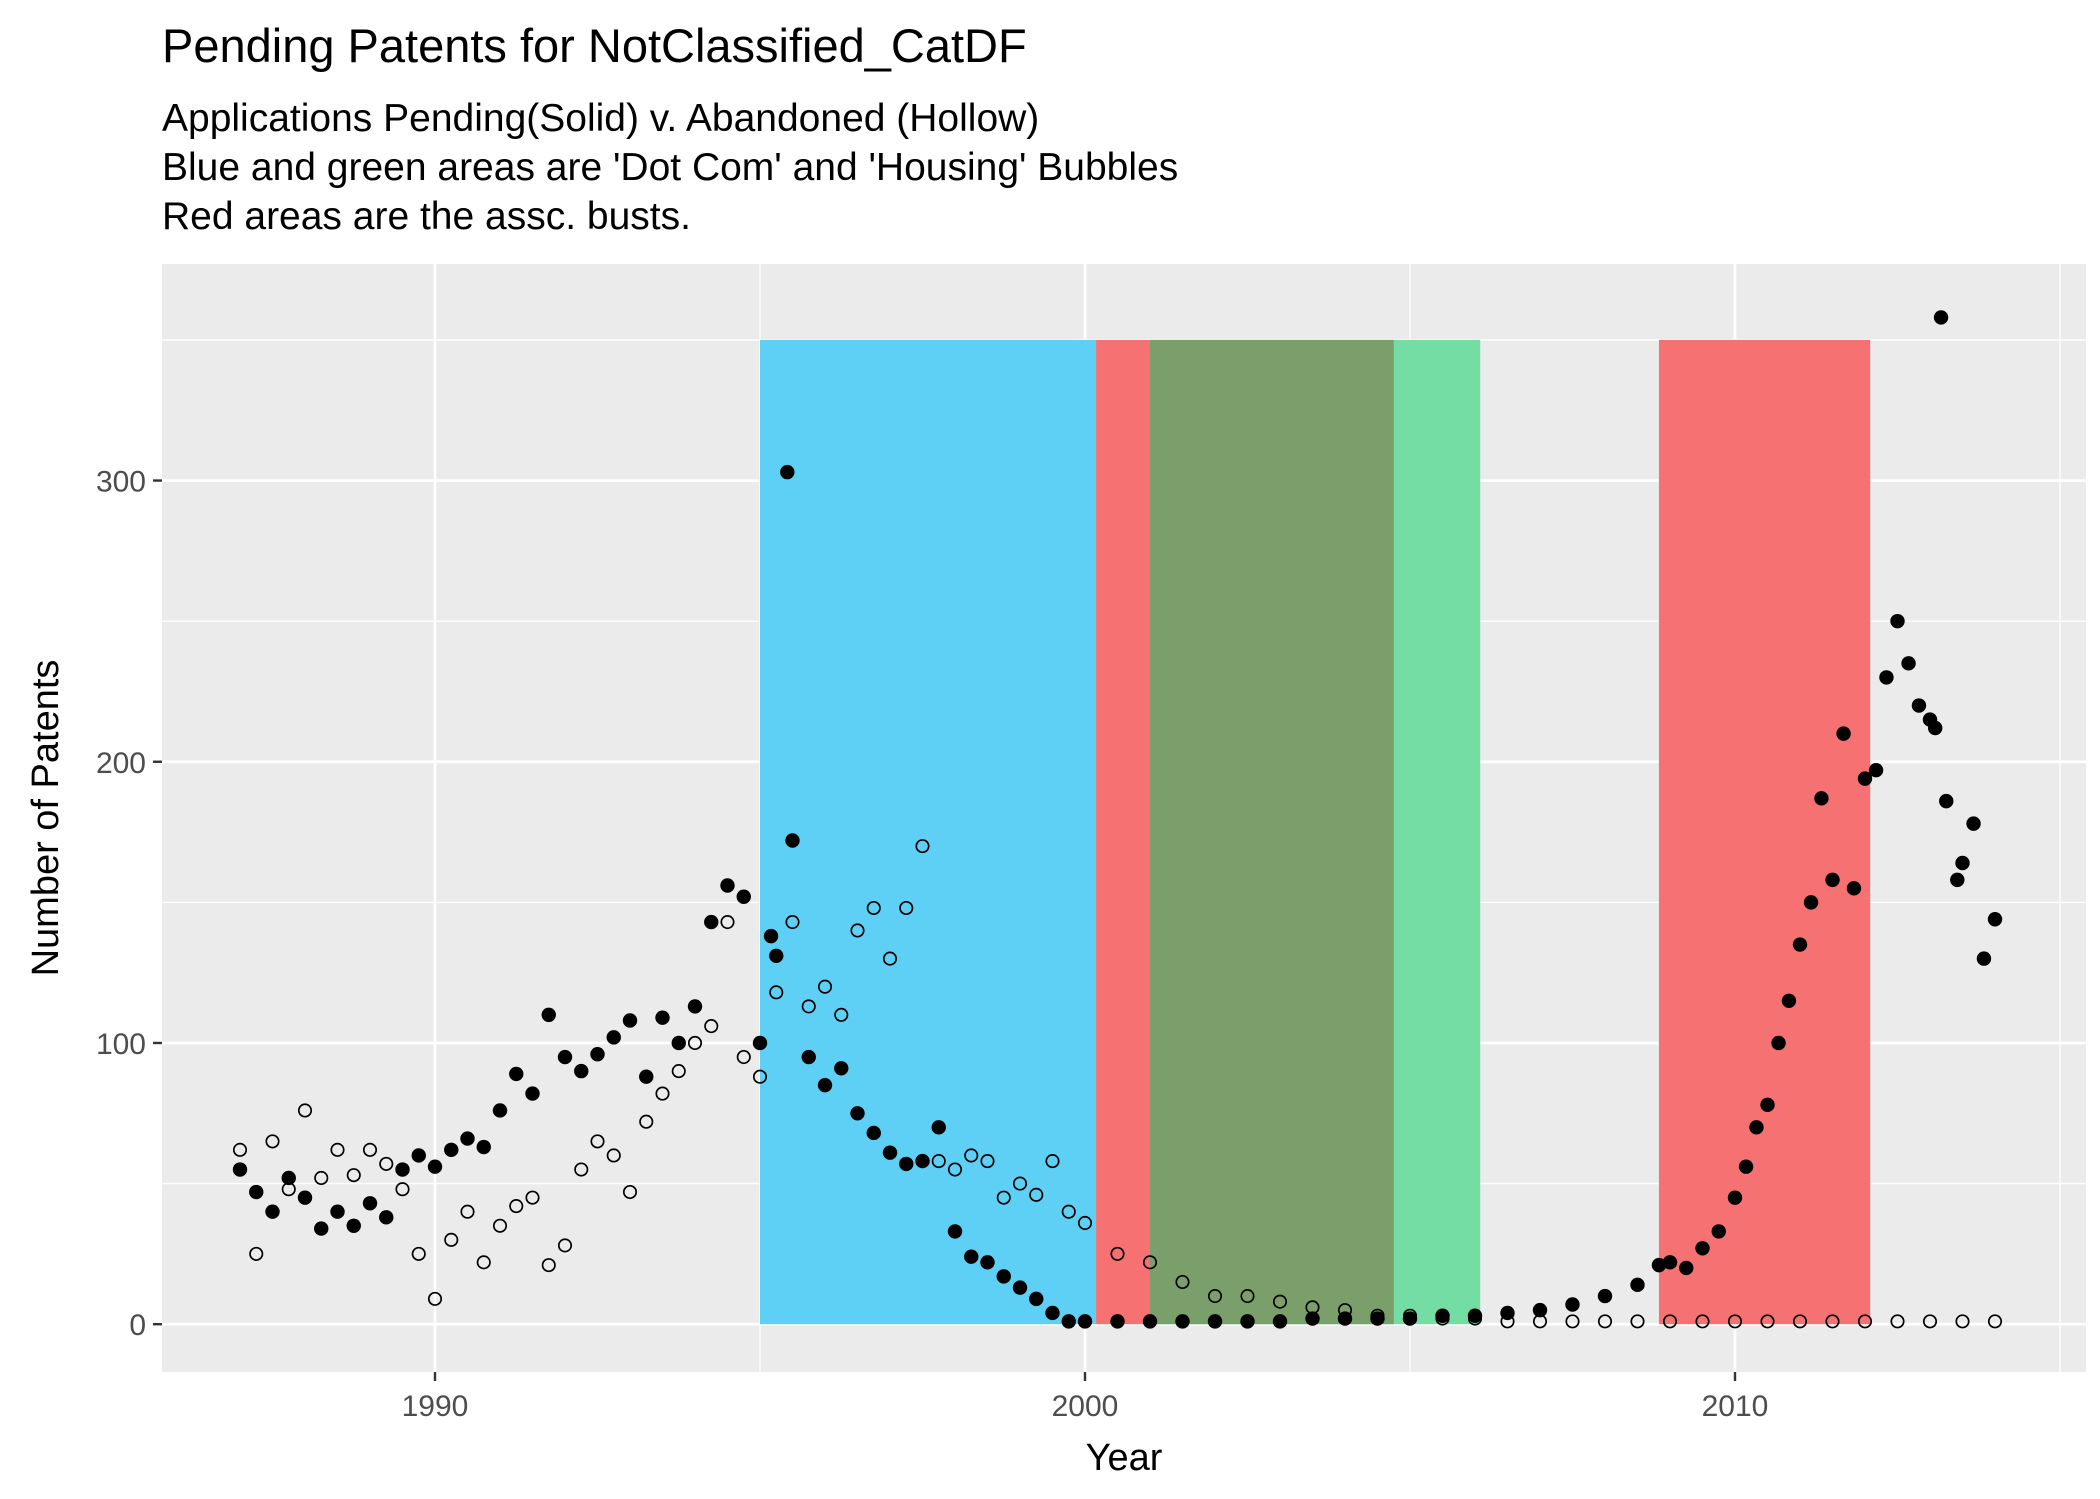 This screenshot has height=1499, width=2100. Describe the element at coordinates (121, 1044) in the screenshot. I see `y-tick-label: 100` at that location.